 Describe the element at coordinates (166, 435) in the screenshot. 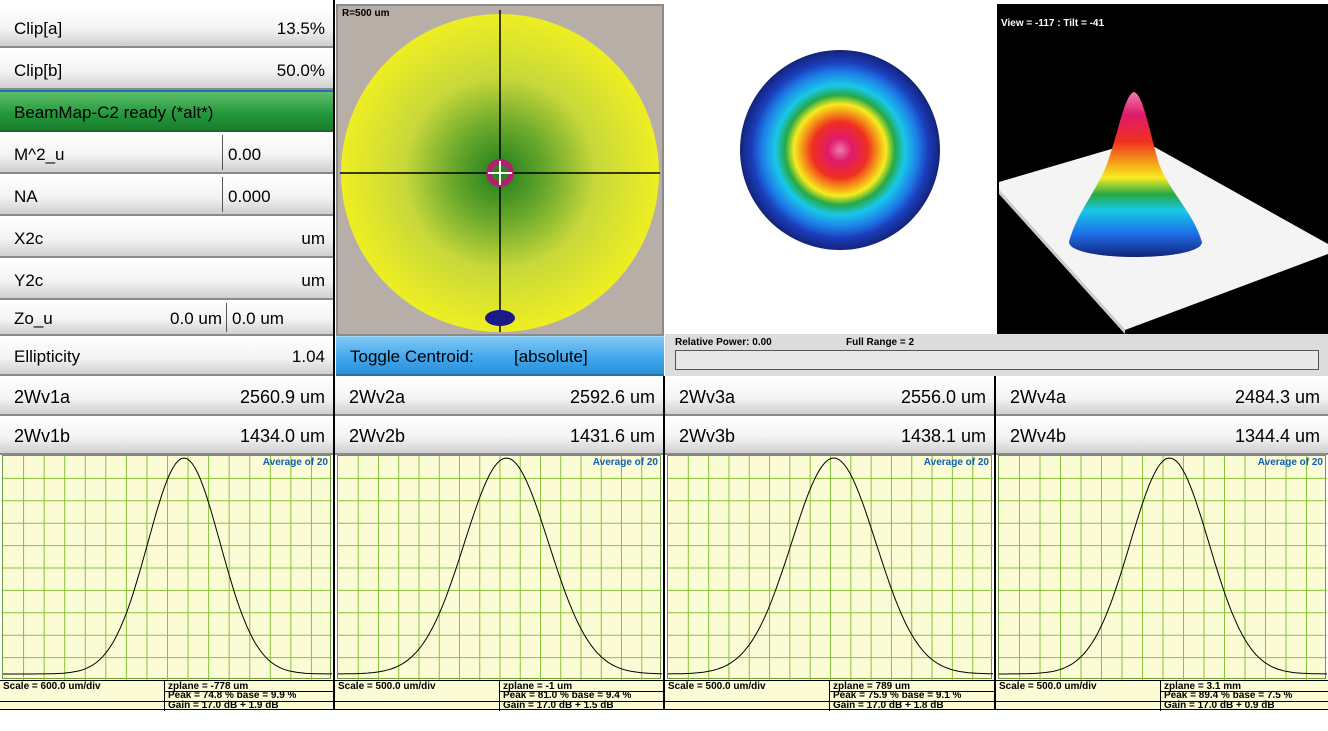

I see `width-row-1b: 2Wv1b 1434.0 um` at that location.